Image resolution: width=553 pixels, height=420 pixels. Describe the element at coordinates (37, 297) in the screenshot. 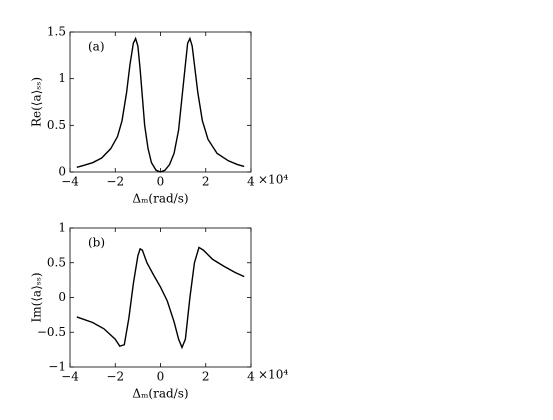

I see `y-axis-label: Im(⟨a⟩ₛₛ)` at that location.